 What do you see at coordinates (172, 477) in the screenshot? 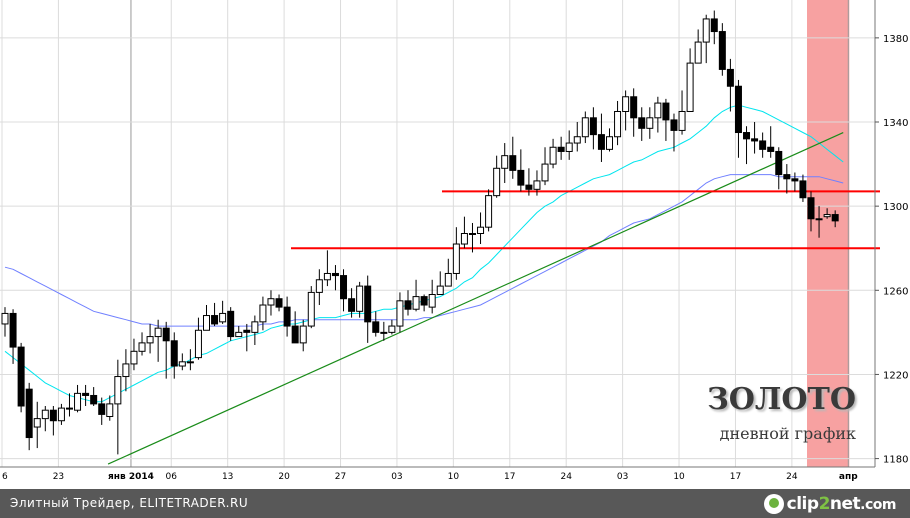
I see `date-tick-label: 06` at bounding box center [172, 477].